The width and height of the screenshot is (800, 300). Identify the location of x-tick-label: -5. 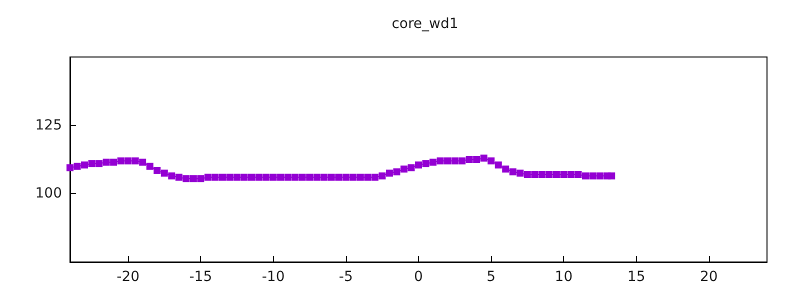
(345, 277).